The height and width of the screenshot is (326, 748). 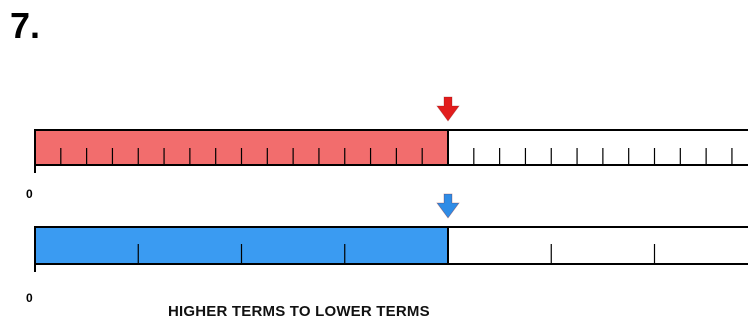 I want to click on caption: HIGHER TERMS TO LOWER TERMS, so click(x=299, y=311).